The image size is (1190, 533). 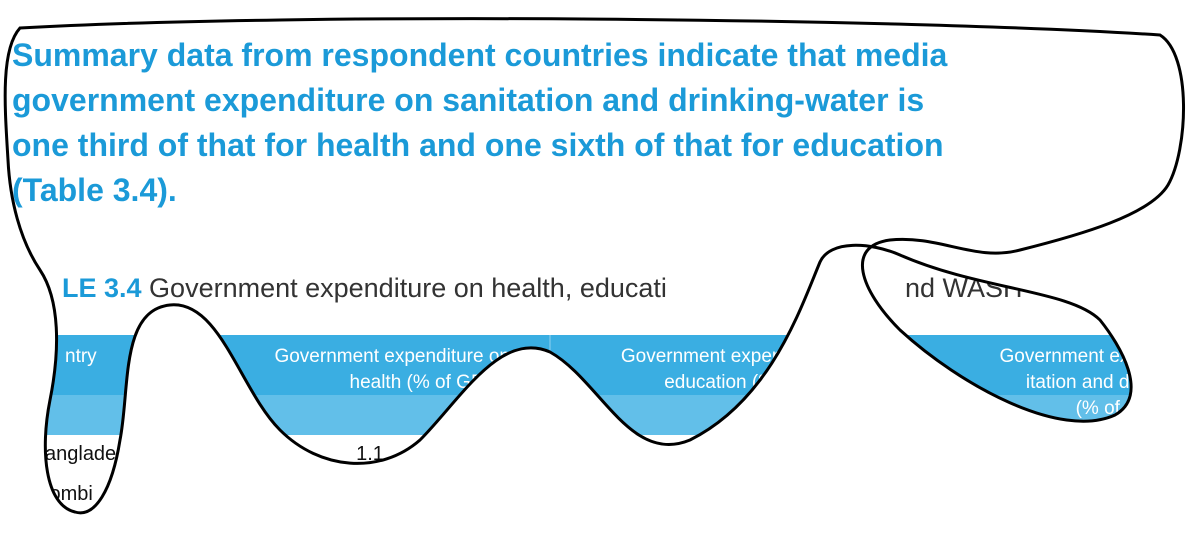 I want to click on heading-line: (Table 3.4)., so click(x=94, y=190).